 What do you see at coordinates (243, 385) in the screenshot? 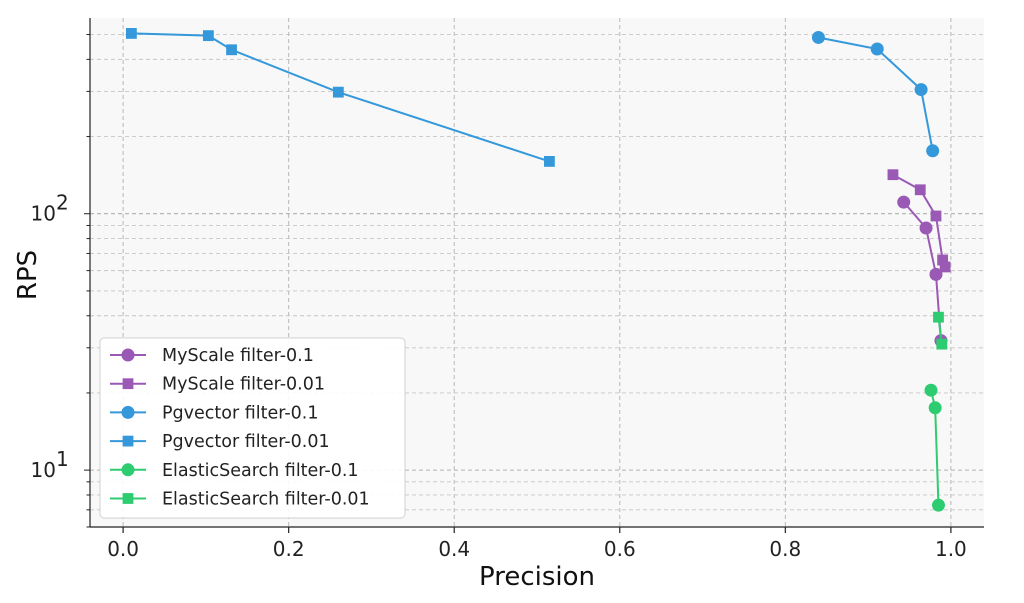
I see `legend-label: MyScale filter-0.01` at bounding box center [243, 385].